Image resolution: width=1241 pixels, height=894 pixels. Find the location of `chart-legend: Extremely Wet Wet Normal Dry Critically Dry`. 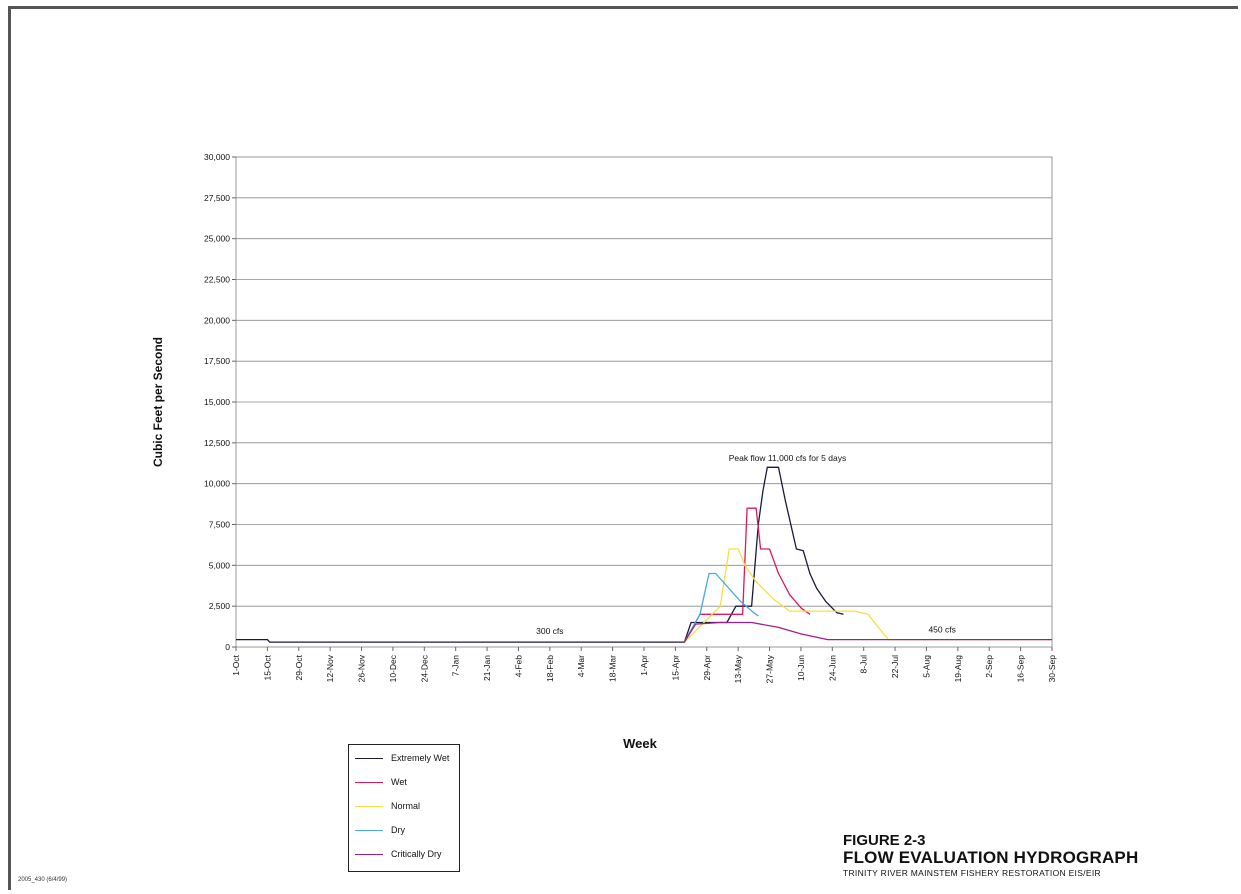

chart-legend: Extremely Wet Wet Normal Dry Critically Dry is located at coordinates (404, 808).